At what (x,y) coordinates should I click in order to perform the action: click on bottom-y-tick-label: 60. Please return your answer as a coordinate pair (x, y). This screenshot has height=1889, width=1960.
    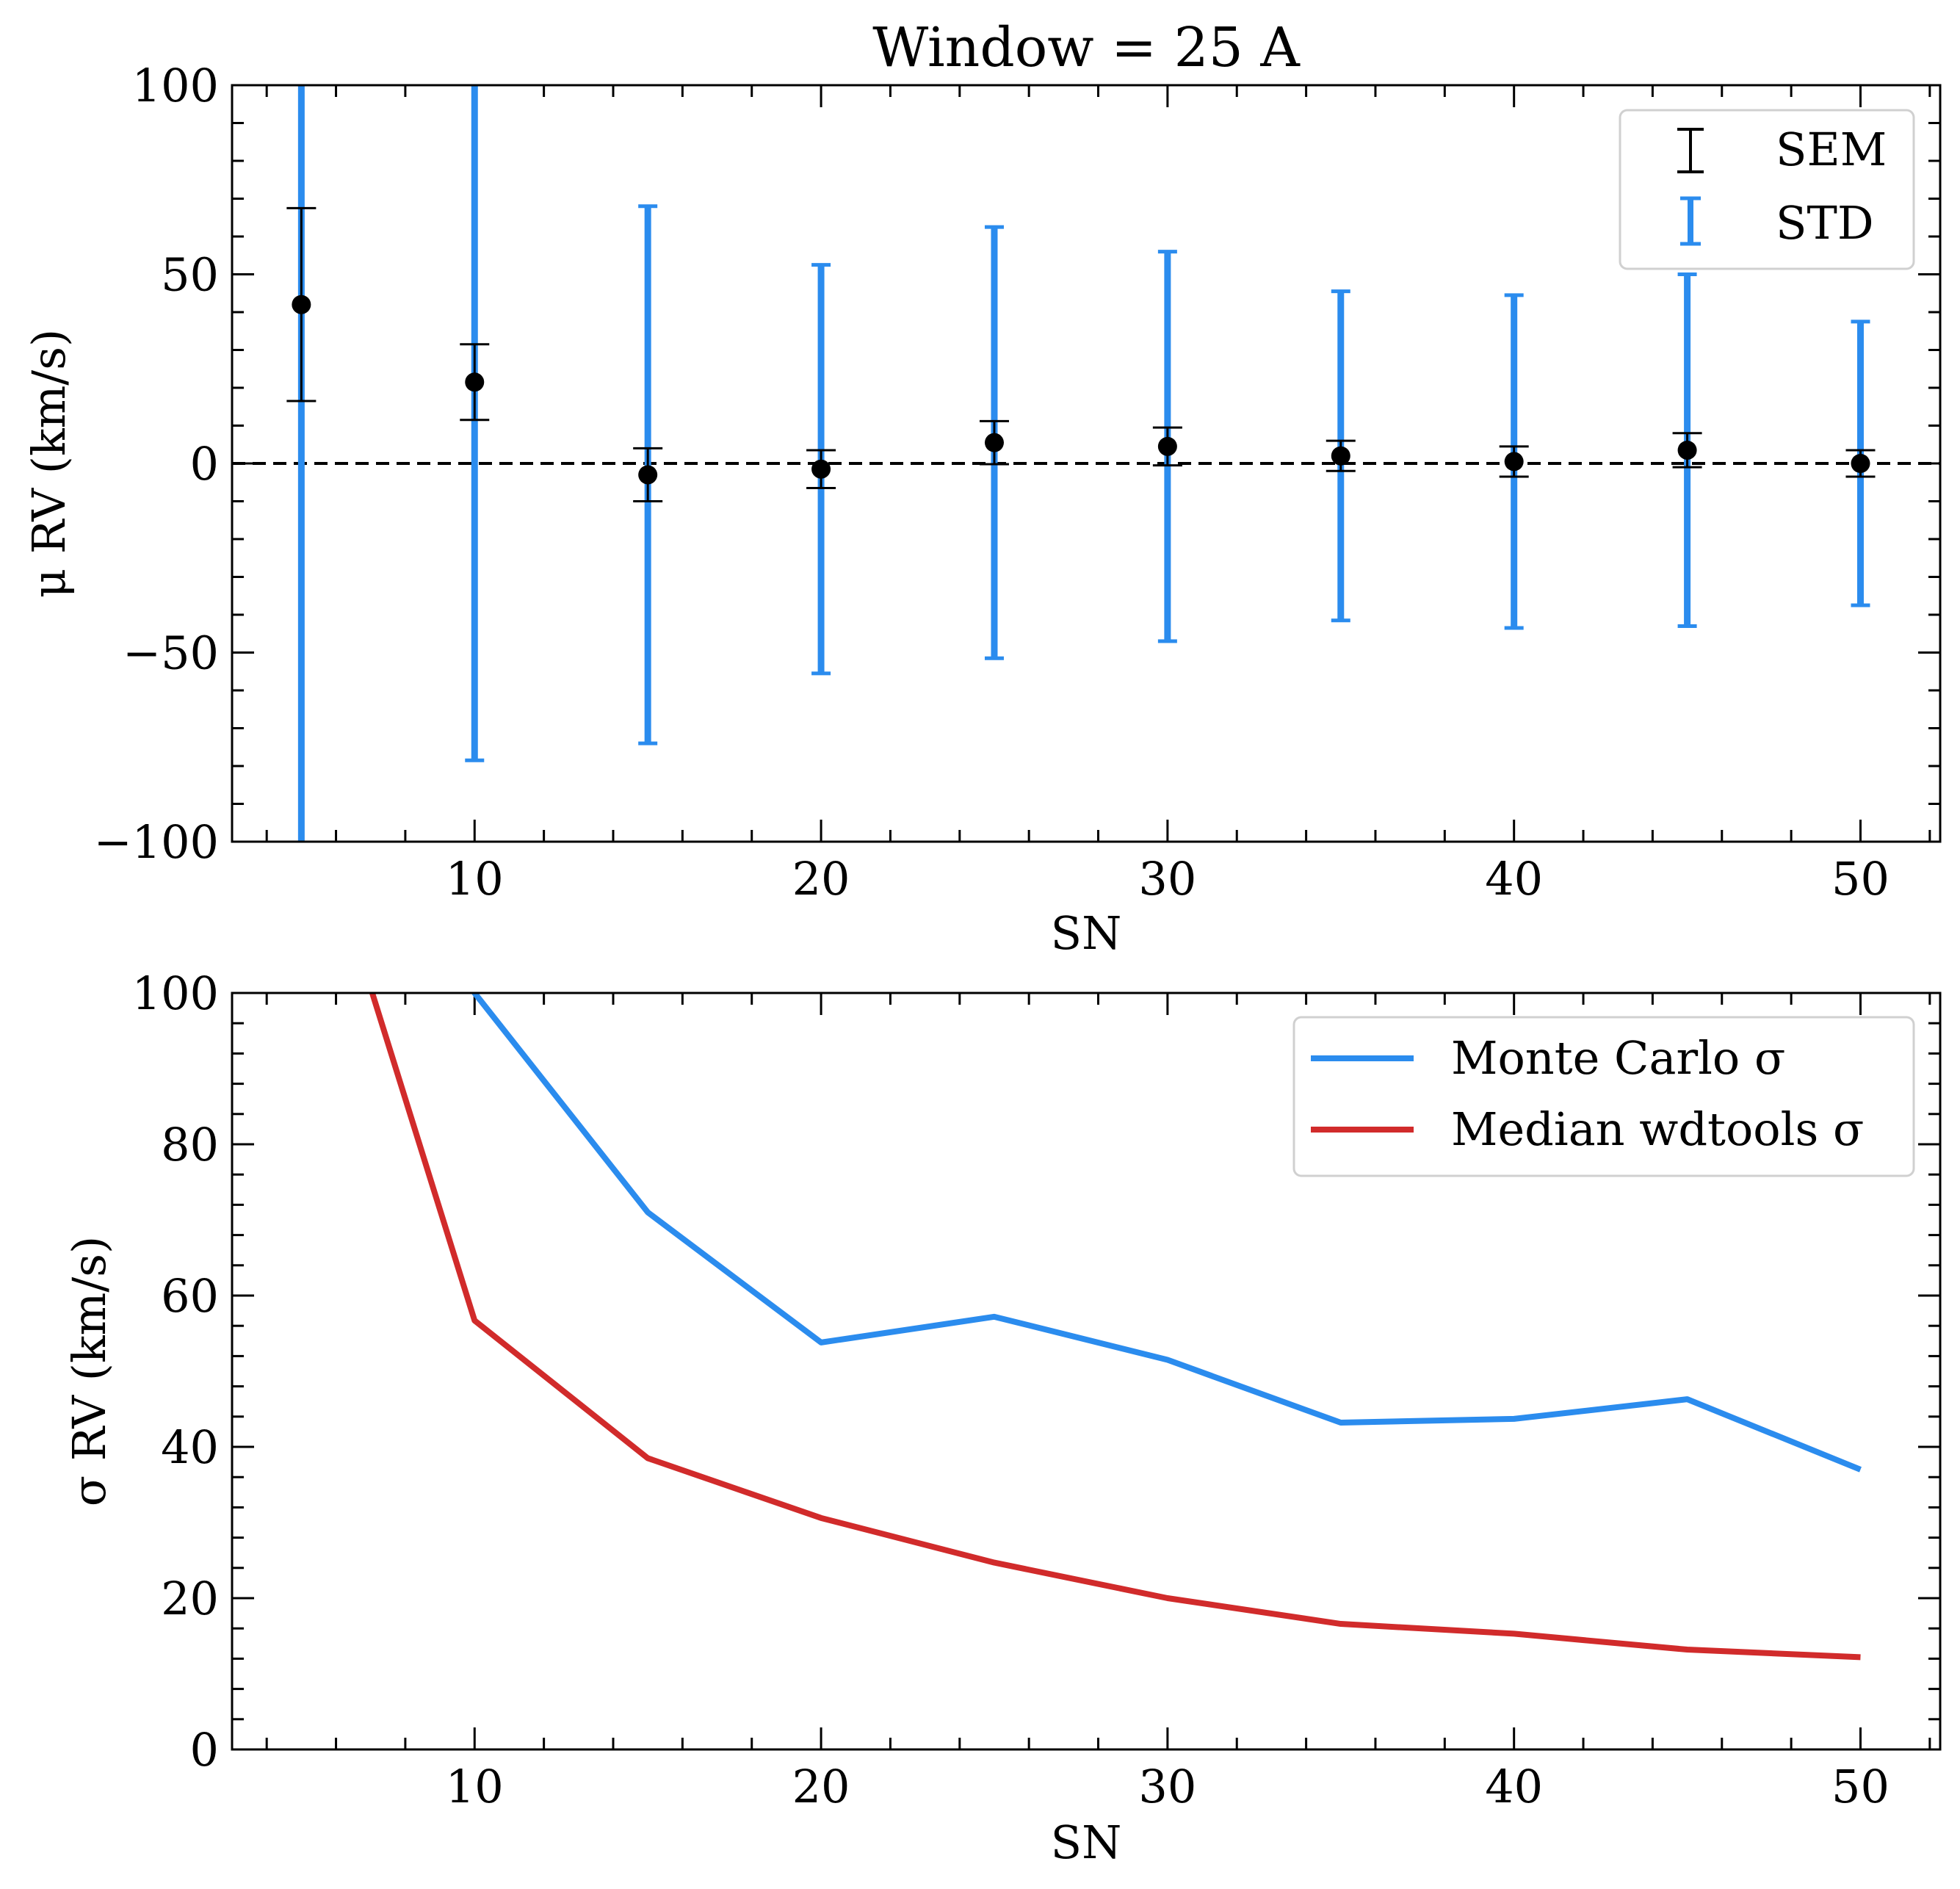
    Looking at the image, I should click on (190, 1296).